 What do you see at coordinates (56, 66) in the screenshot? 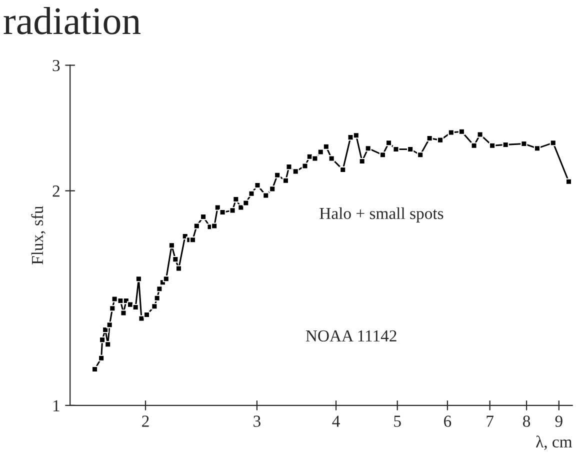
I see `y-tick-label: 3` at bounding box center [56, 66].